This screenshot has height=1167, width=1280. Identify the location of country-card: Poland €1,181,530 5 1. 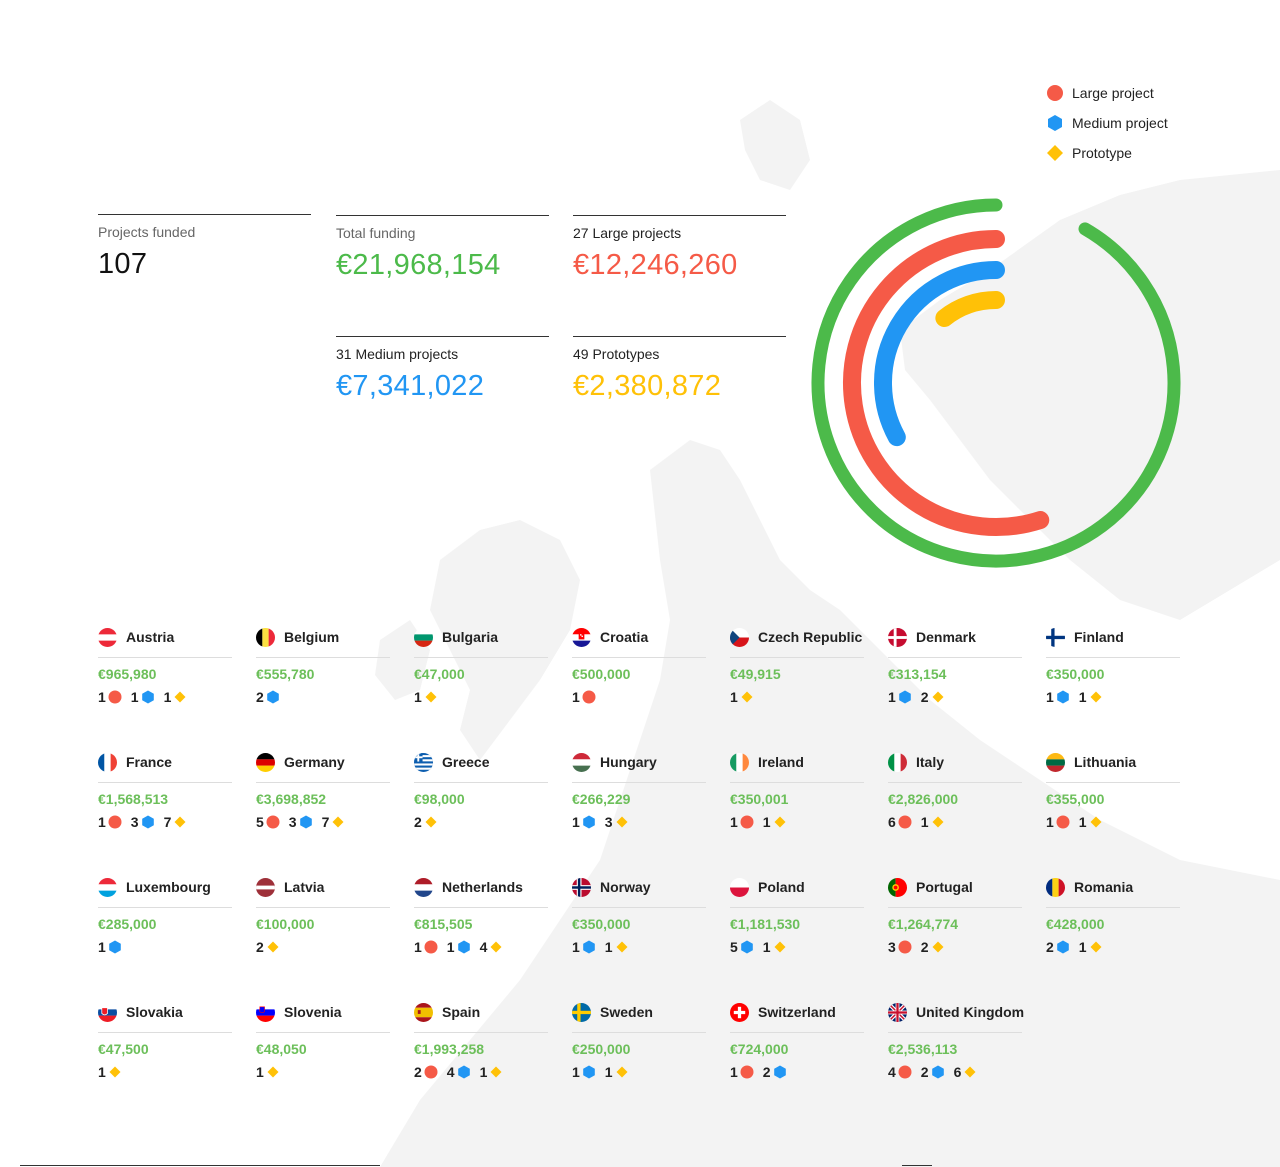
(797, 915).